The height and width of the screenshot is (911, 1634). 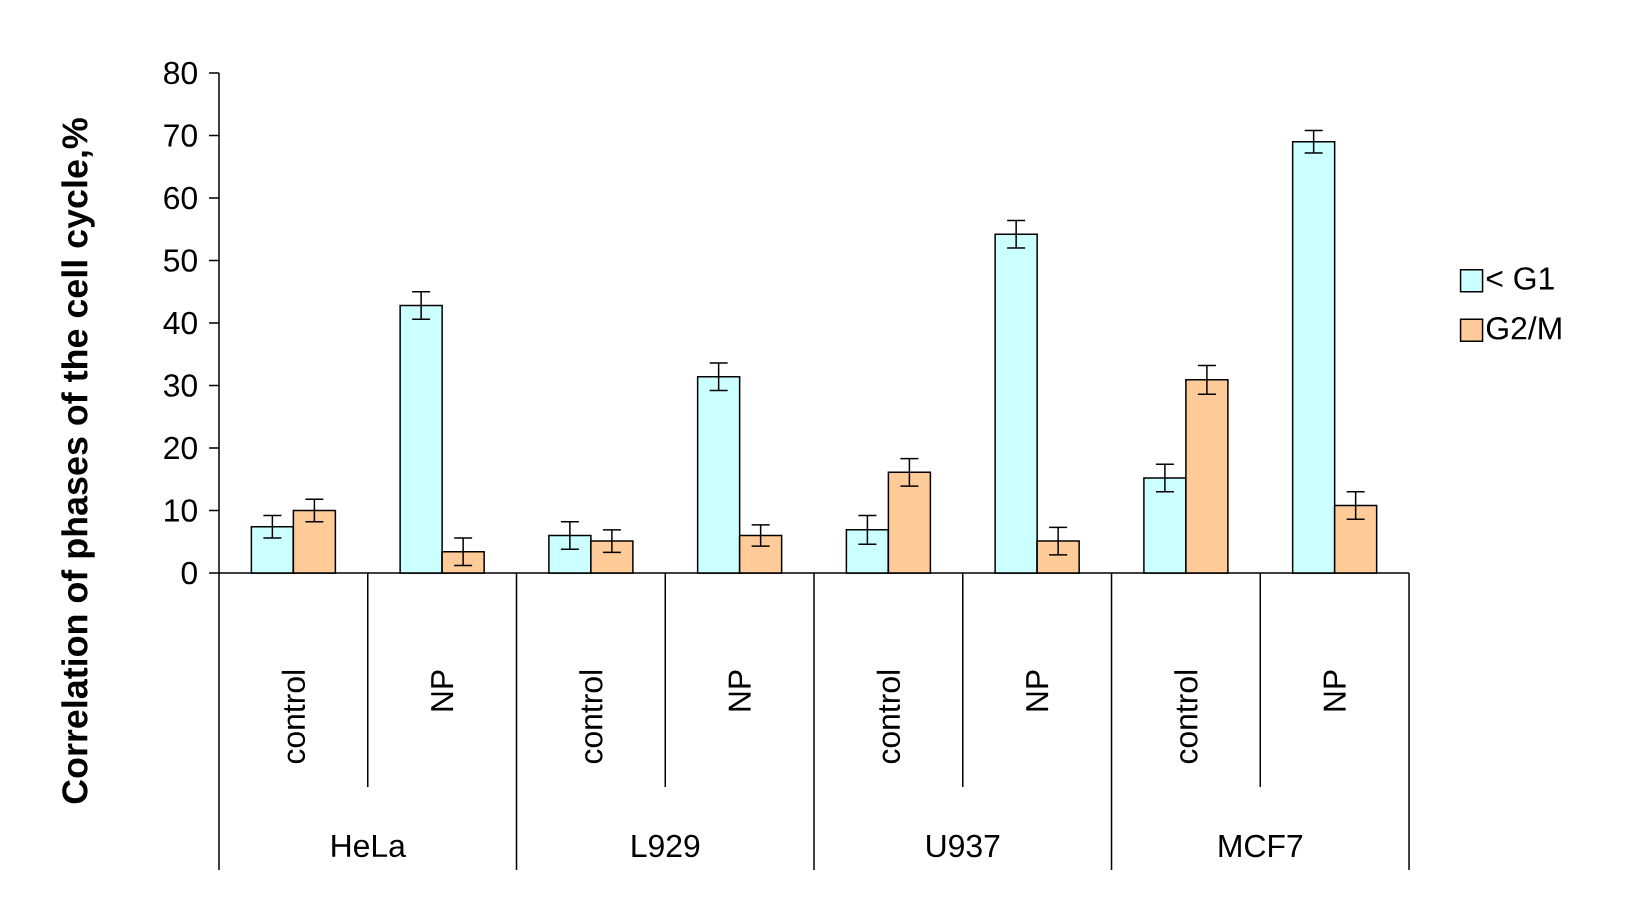 What do you see at coordinates (180, 260) in the screenshot?
I see `y-tick-label: 50` at bounding box center [180, 260].